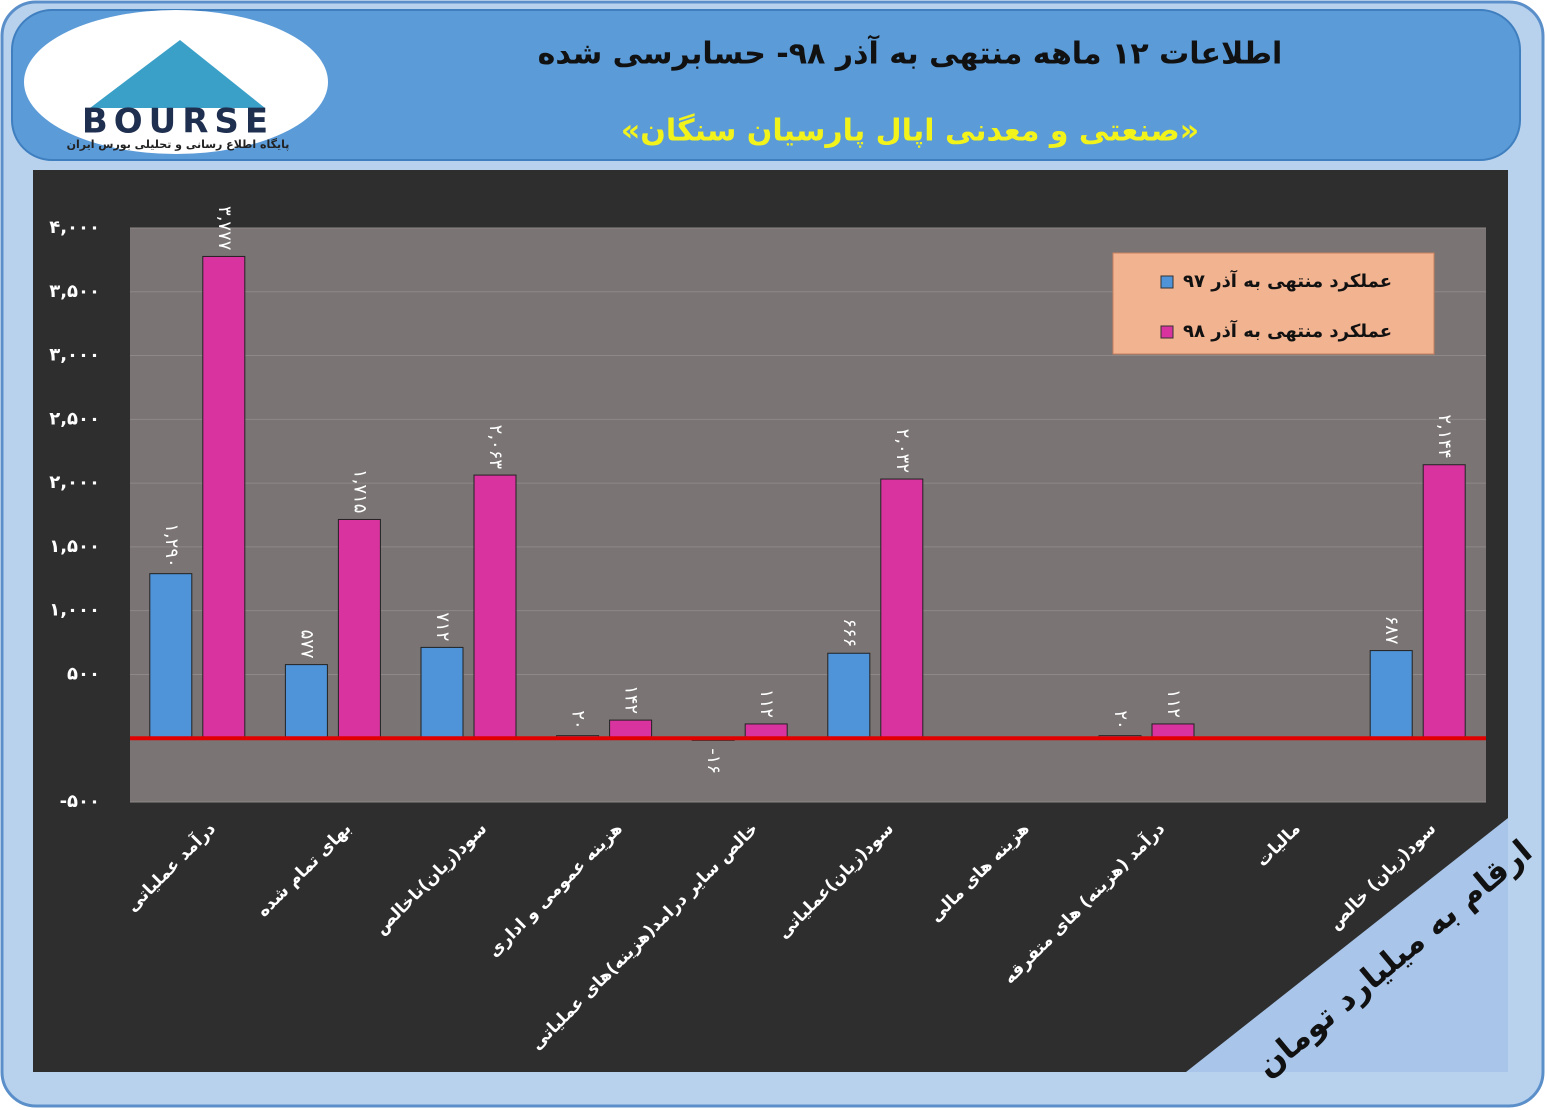 Image resolution: width=1547 pixels, height=1110 pixels. I want to click on header, so click(766, 85).